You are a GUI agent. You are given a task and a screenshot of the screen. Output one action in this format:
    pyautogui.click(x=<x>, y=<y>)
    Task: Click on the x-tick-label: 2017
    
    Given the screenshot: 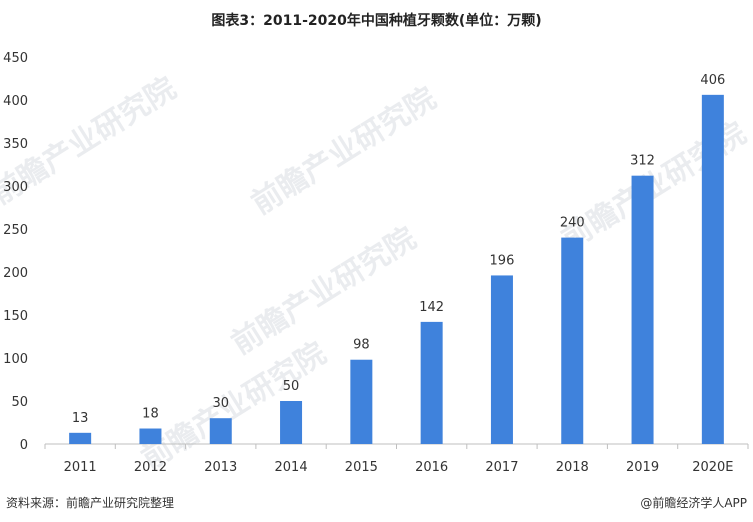 What is the action you would take?
    pyautogui.click(x=501, y=467)
    